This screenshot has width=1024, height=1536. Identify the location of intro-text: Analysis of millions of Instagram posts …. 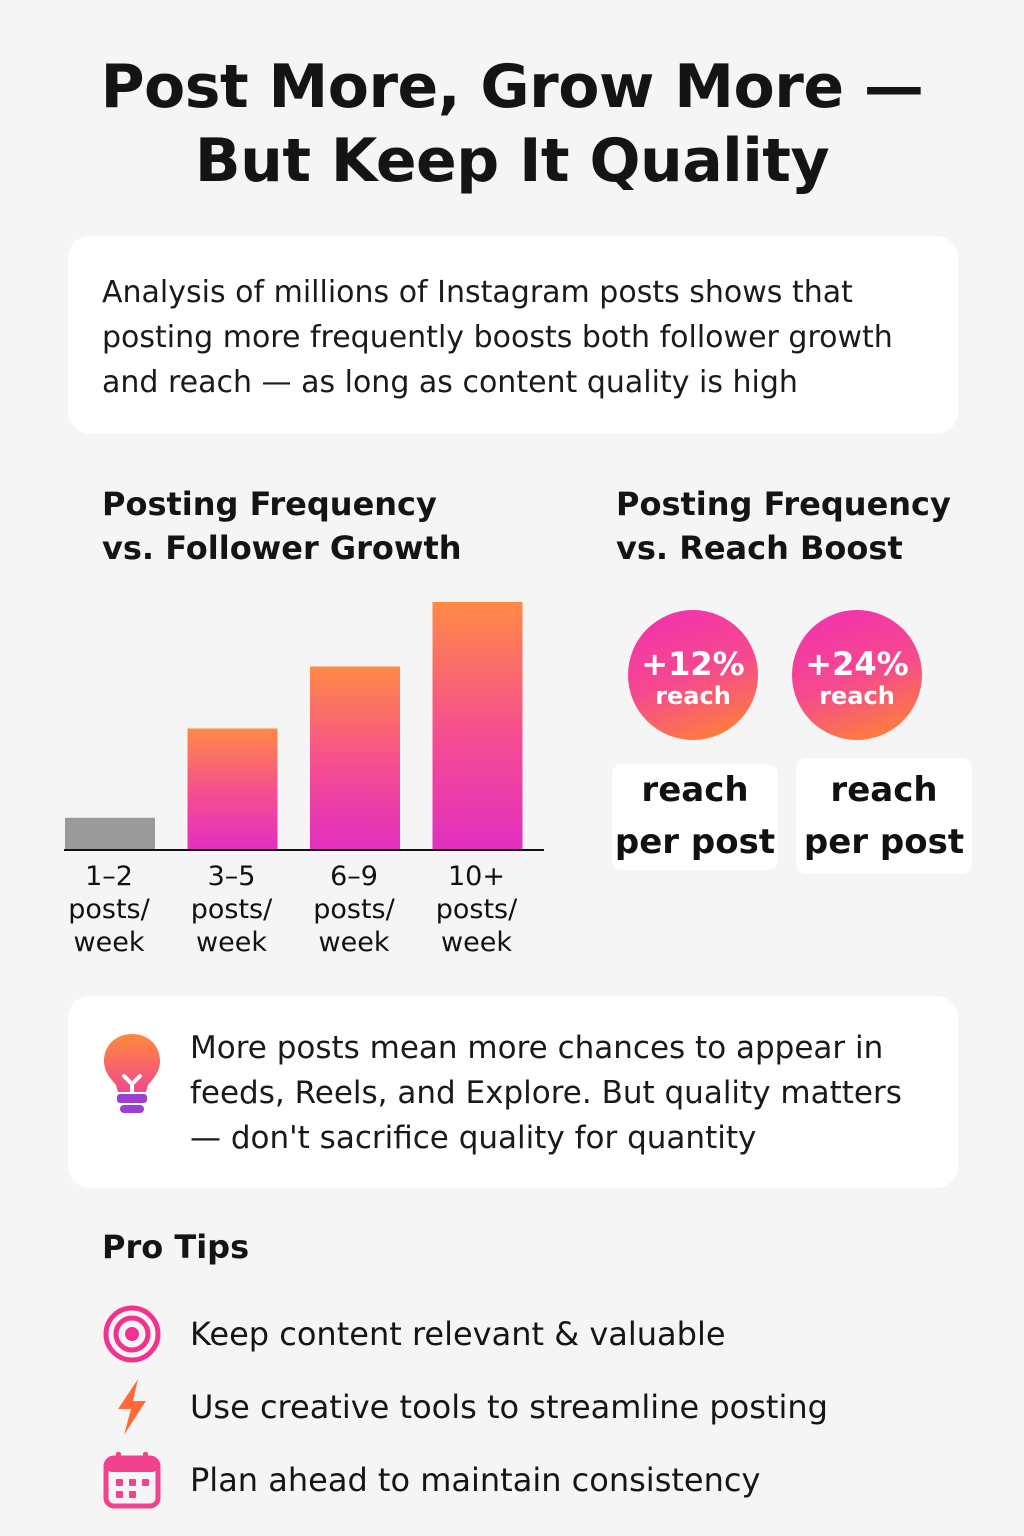
(497, 337).